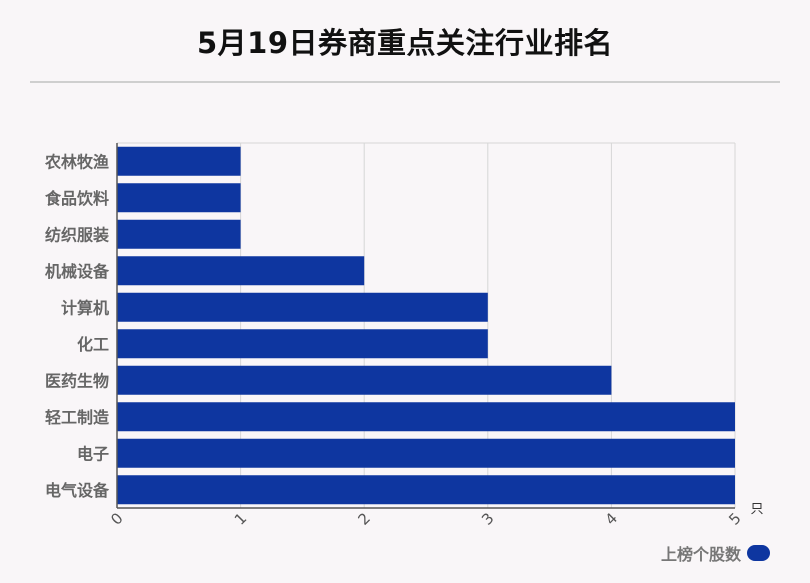  What do you see at coordinates (76, 161) in the screenshot?
I see `y-tick-label: 农林牧渔` at bounding box center [76, 161].